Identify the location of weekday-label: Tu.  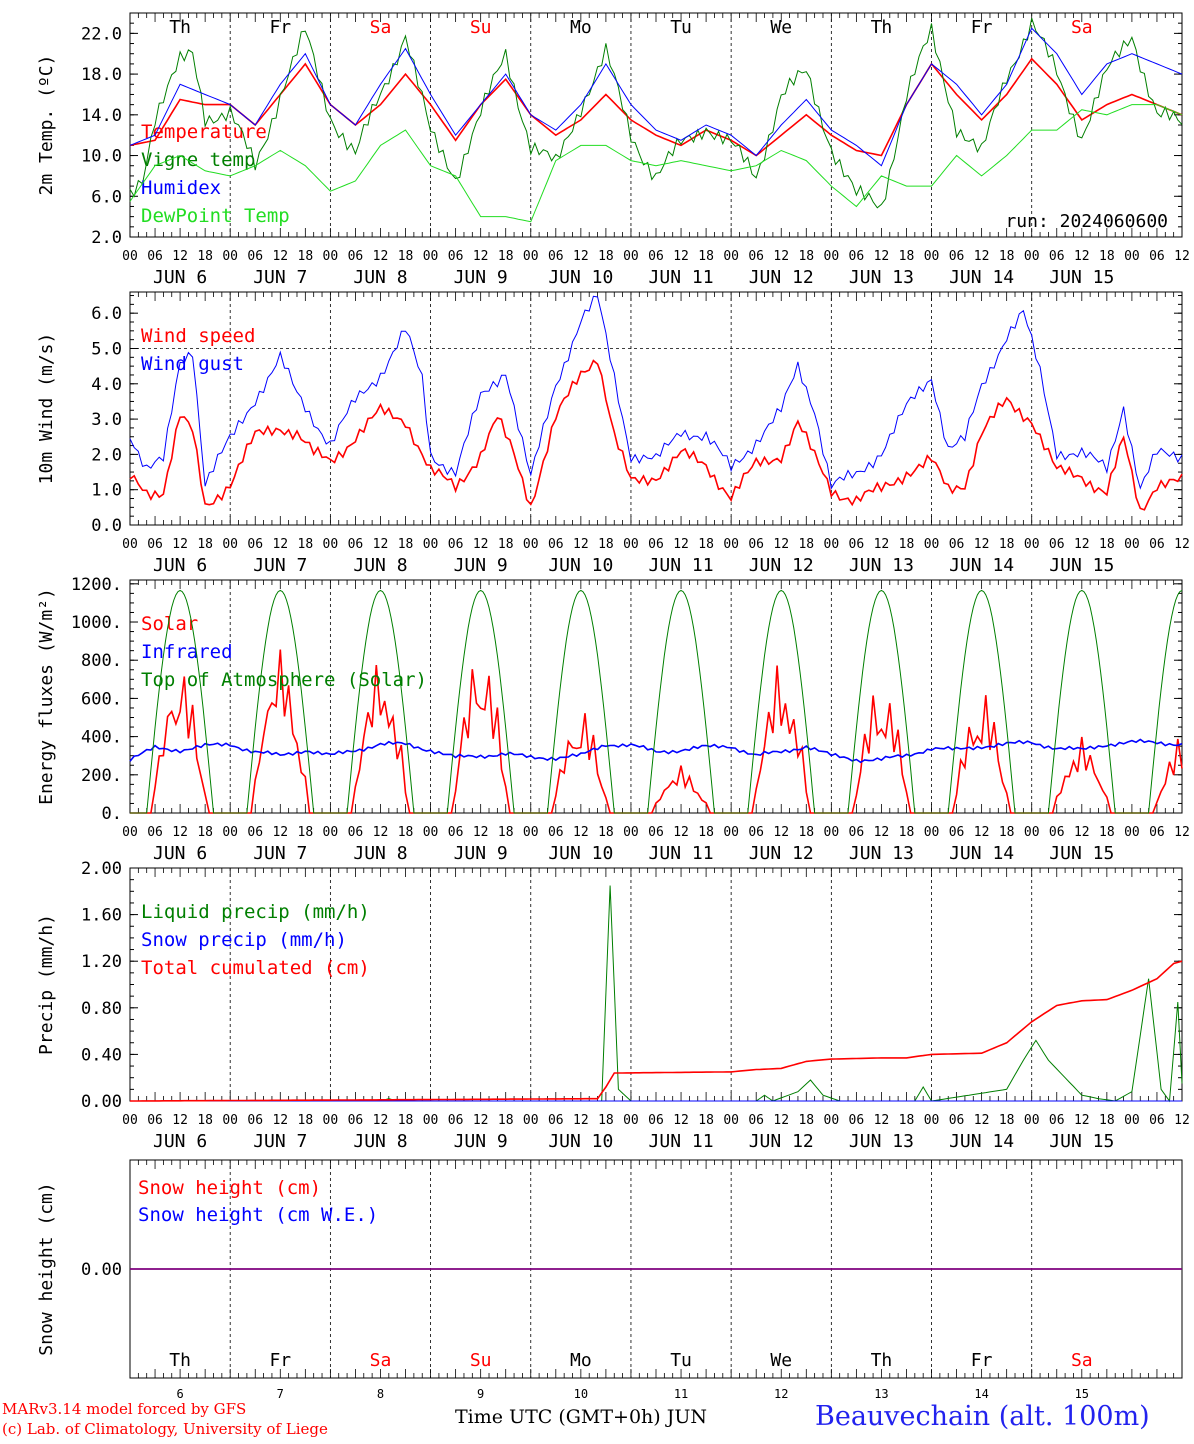
(681, 1360).